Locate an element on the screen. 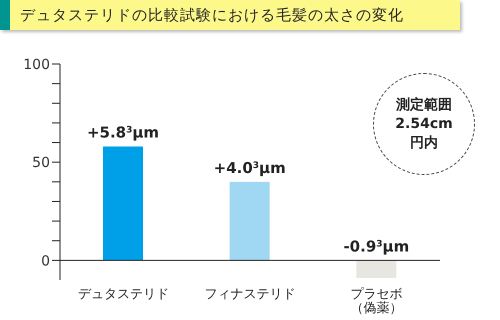  chart-title: デュタステリドの比較試験における毛髪の太さの変化 is located at coordinates (212, 15).